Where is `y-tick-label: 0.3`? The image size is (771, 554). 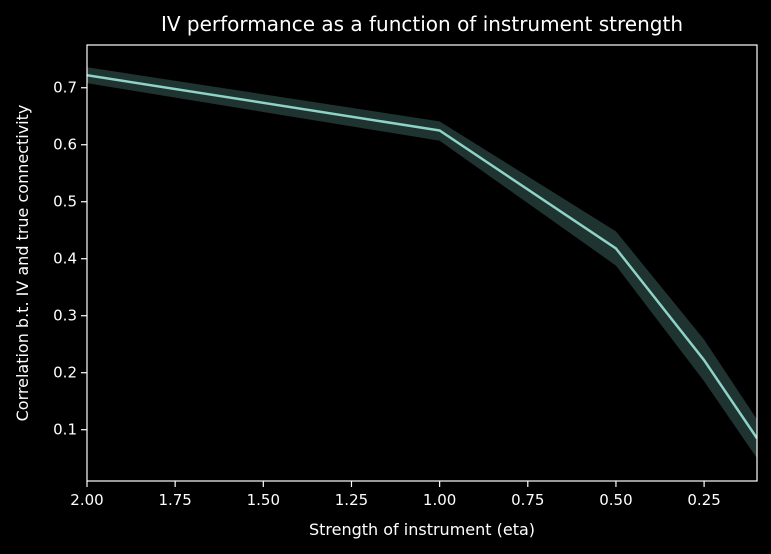
y-tick-label: 0.3 is located at coordinates (65, 316).